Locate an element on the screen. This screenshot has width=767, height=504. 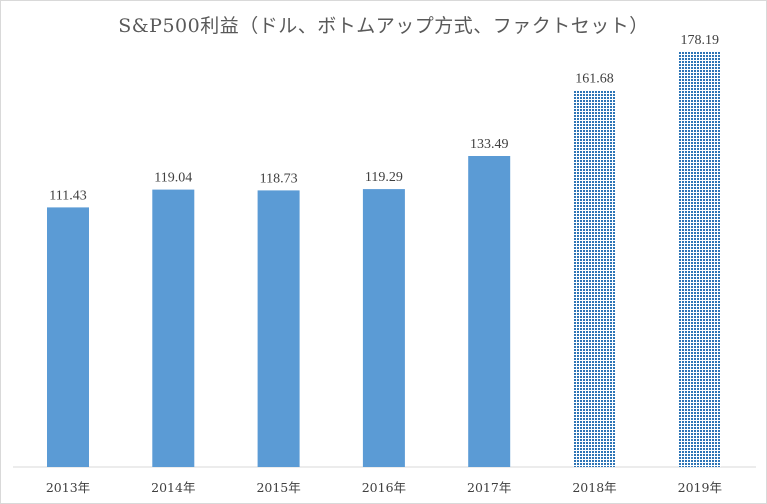
x-tick-label: 2015年 is located at coordinates (278, 487).